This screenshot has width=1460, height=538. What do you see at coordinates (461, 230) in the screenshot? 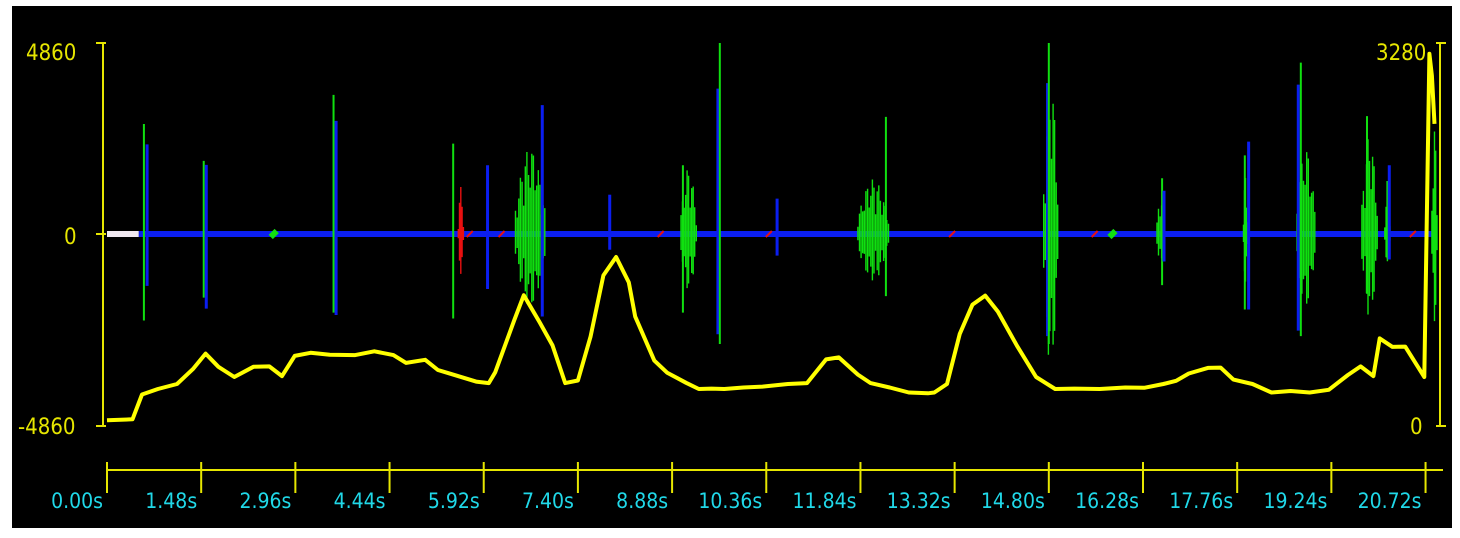
I see `burst-red` at bounding box center [461, 230].